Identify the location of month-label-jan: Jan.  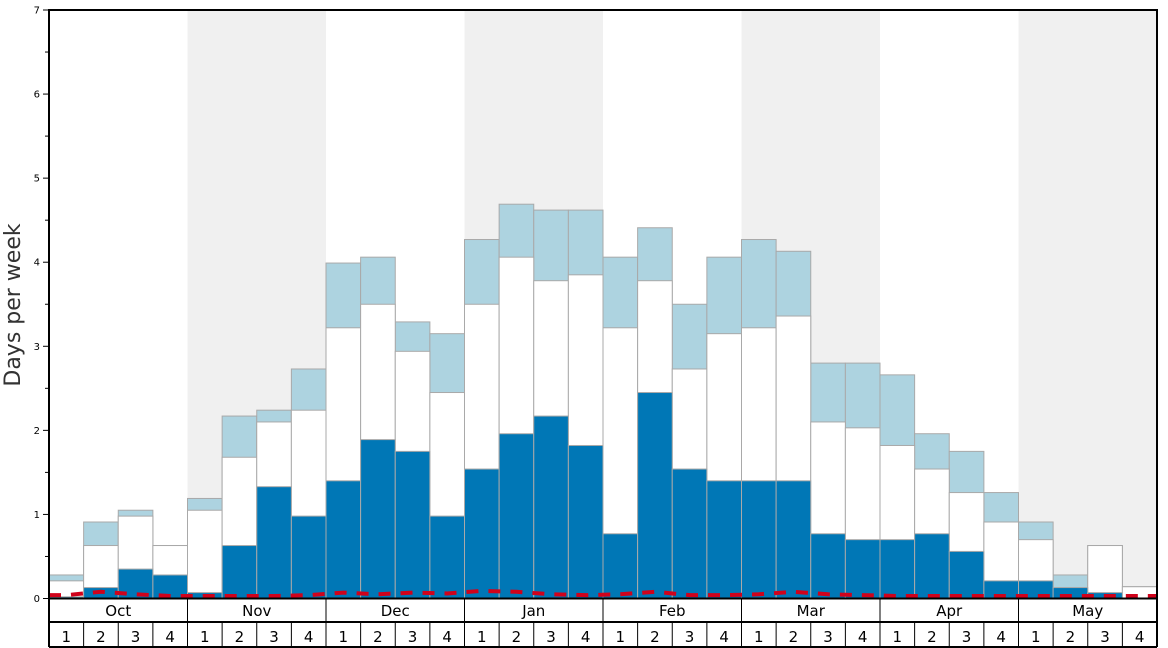
(533, 611).